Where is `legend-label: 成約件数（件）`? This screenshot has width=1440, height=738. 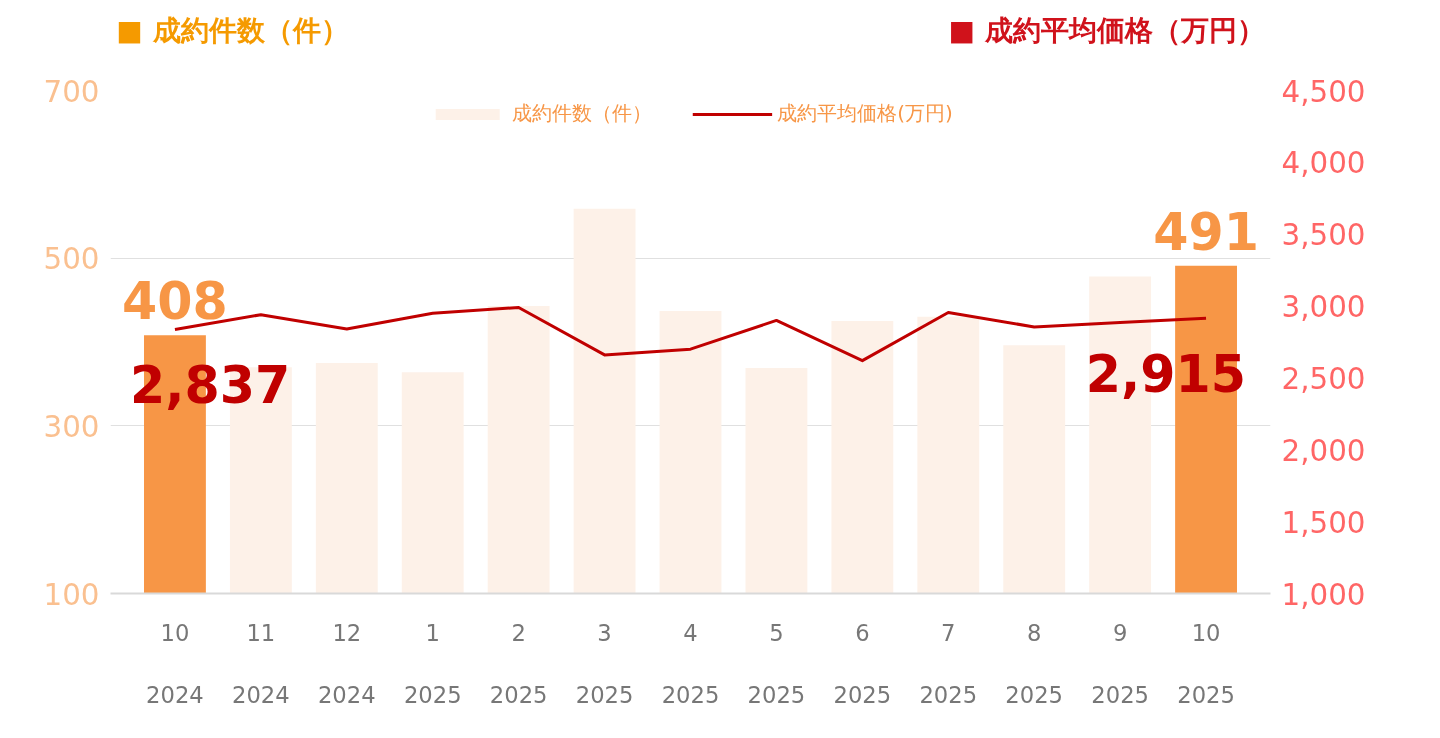
legend-label: 成約件数（件） is located at coordinates (582, 113).